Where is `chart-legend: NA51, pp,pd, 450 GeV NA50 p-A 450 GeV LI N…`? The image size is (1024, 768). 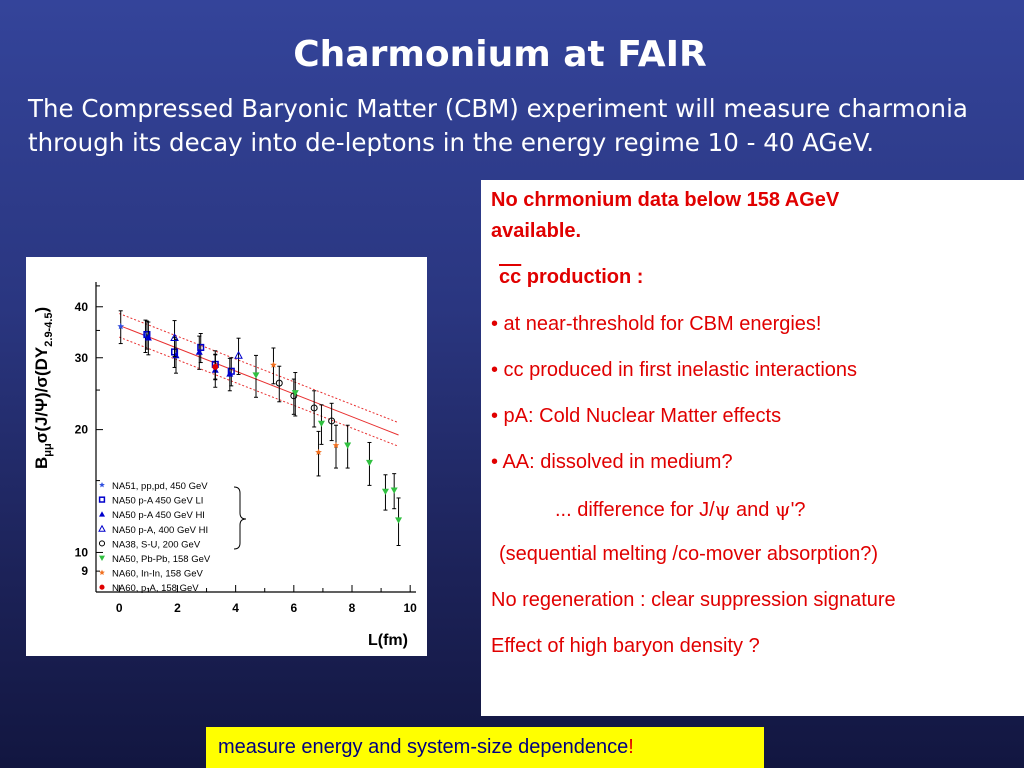 chart-legend: NA51, pp,pd, 450 GeV NA50 p-A 450 GeV LI N… is located at coordinates (154, 537).